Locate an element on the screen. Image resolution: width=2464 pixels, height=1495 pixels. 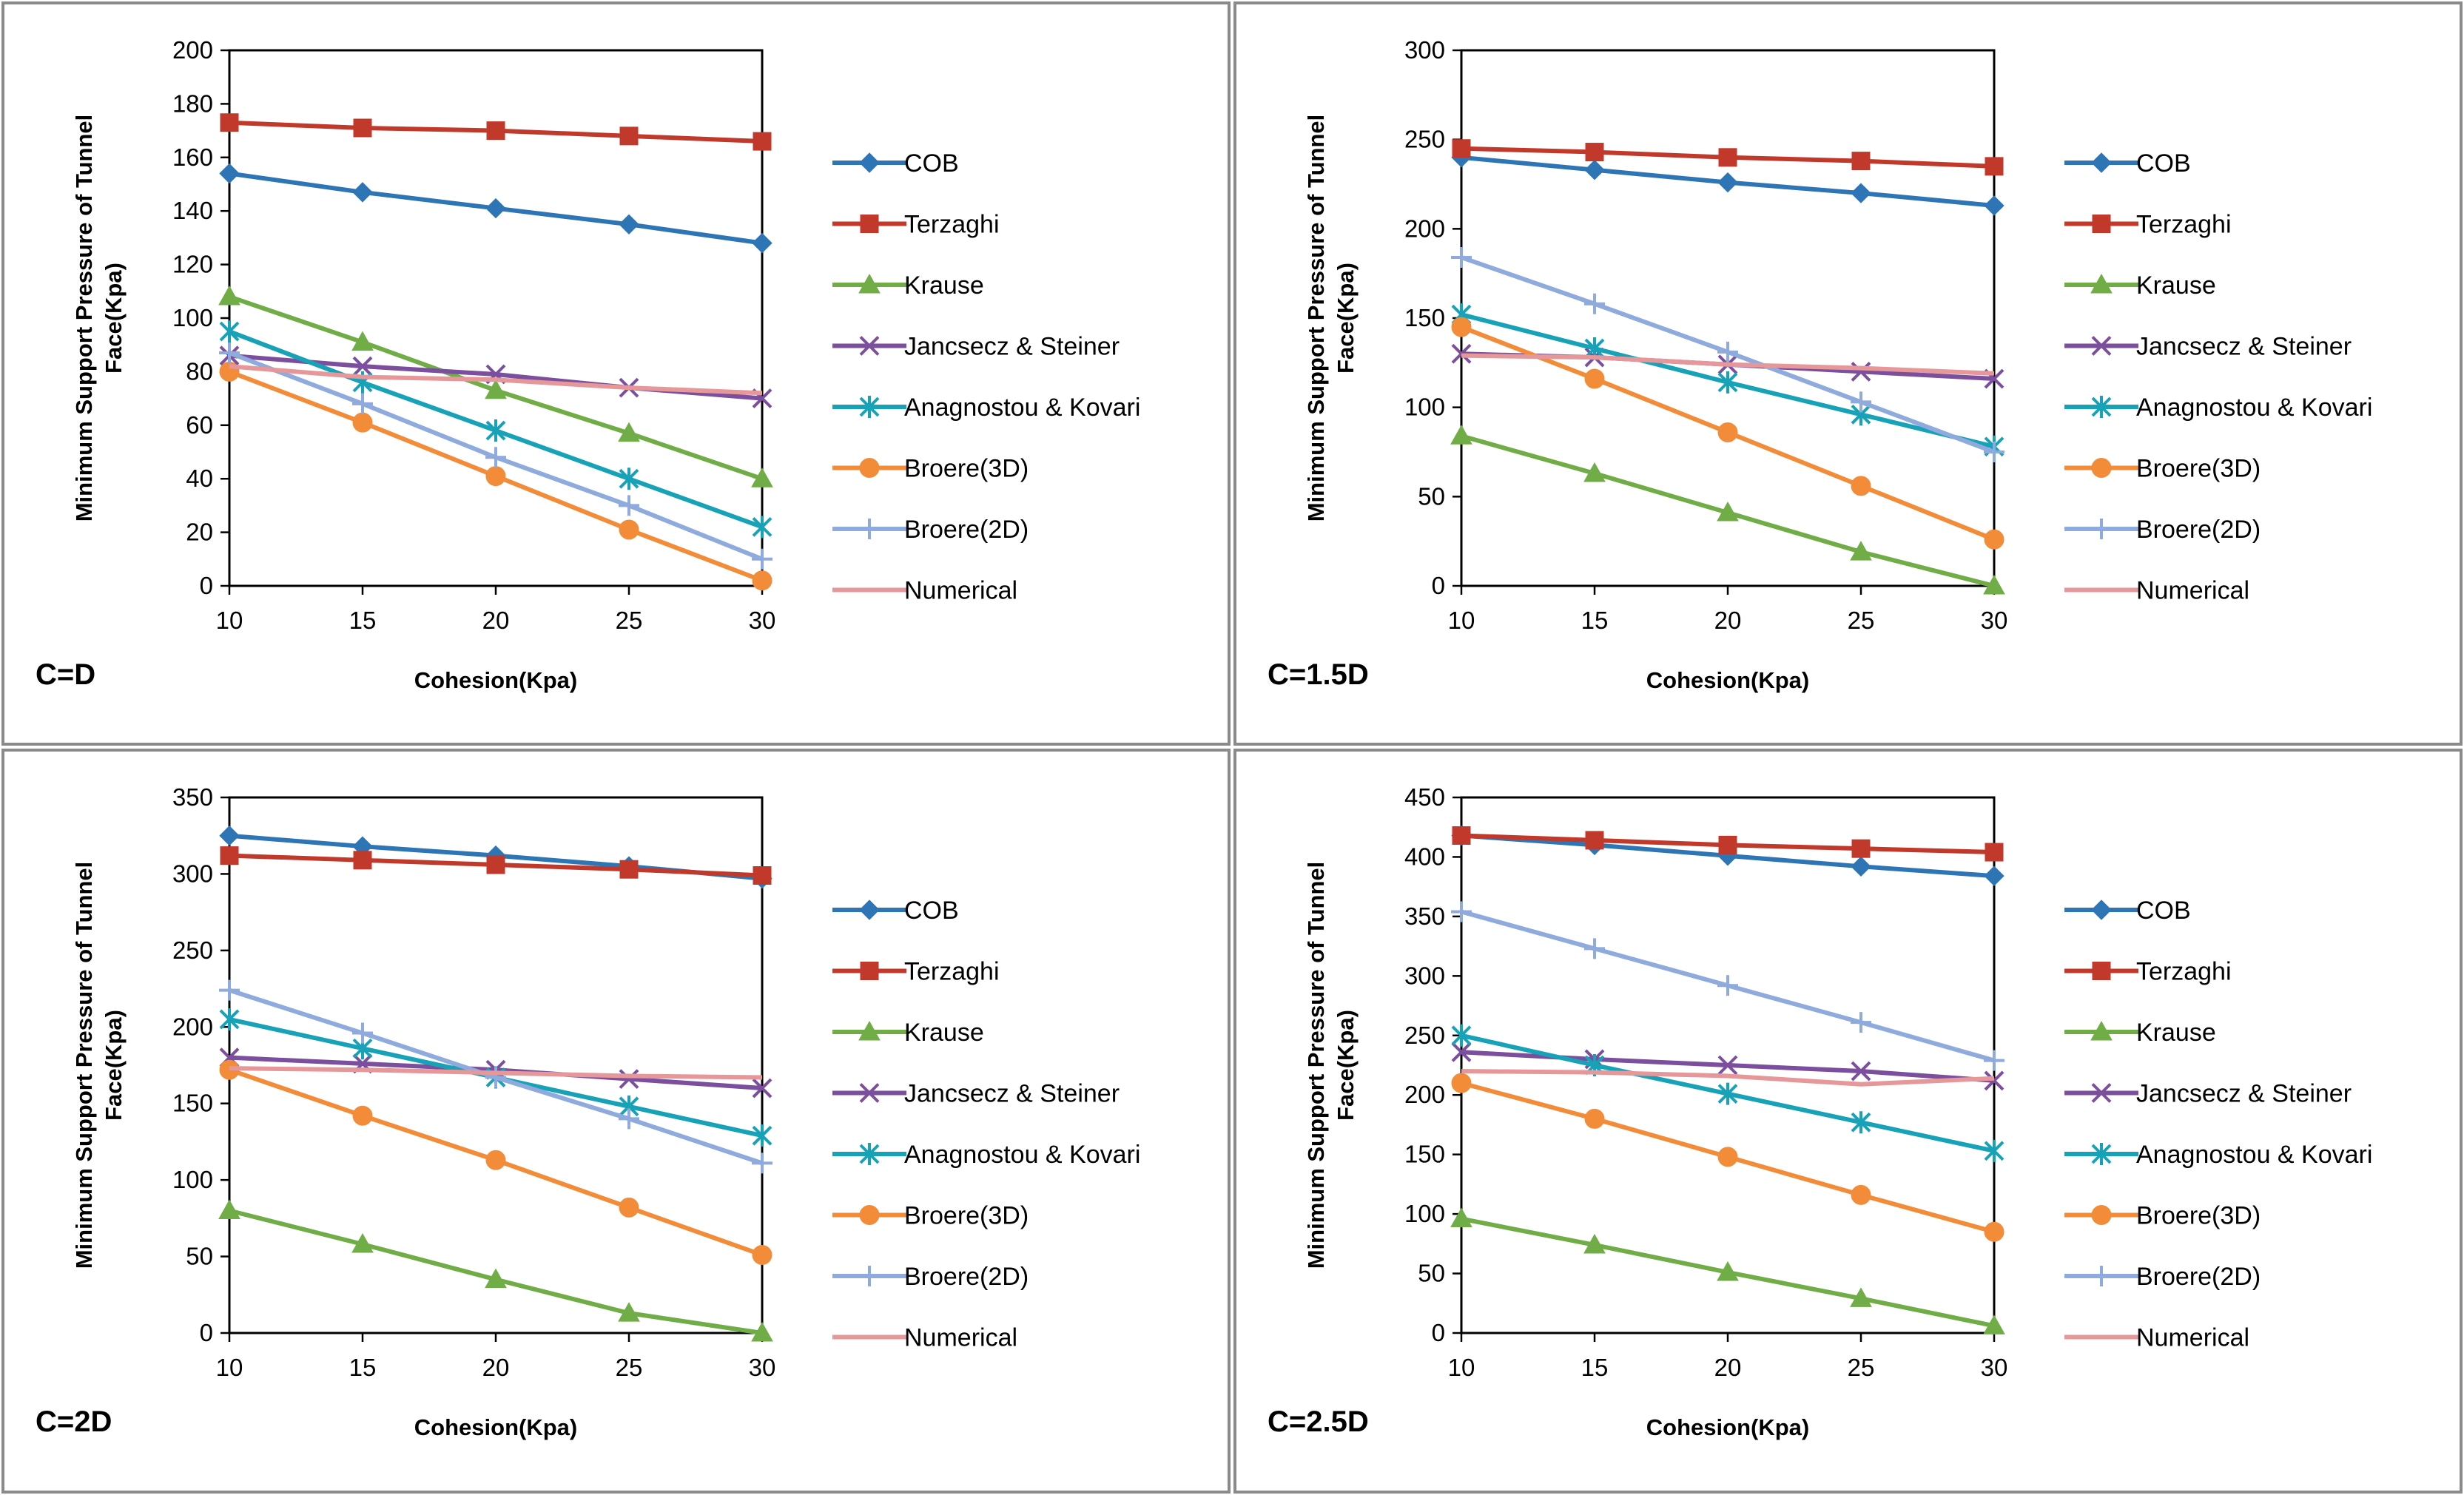
x-tick-label-20: 20 is located at coordinates (496, 620).